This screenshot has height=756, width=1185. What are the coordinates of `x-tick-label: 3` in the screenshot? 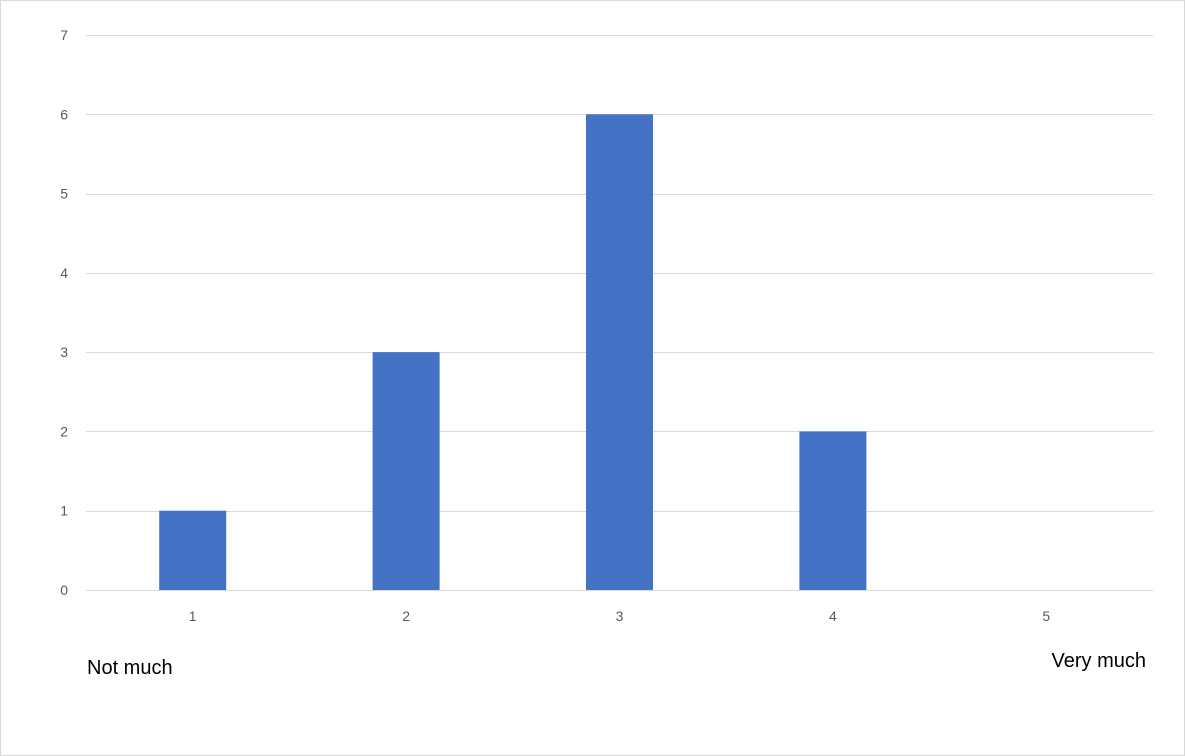 It's located at (620, 616).